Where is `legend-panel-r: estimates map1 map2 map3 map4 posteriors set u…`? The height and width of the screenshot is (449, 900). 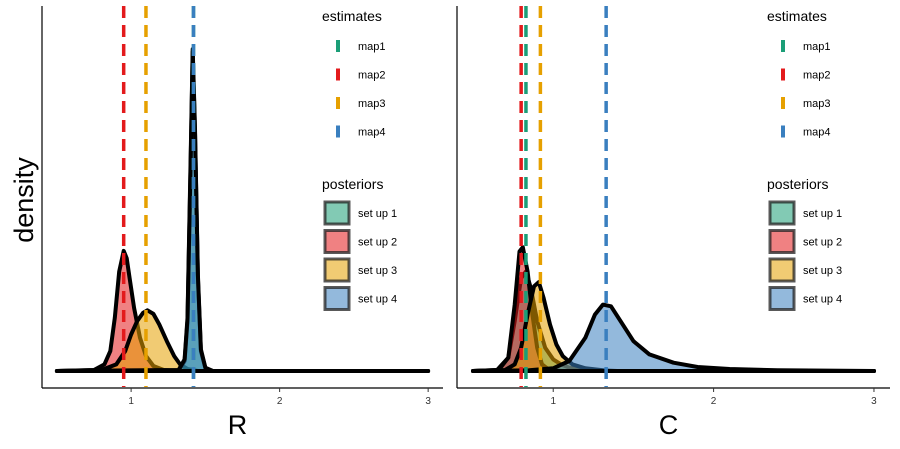 legend-panel-r: estimates map1 map2 map3 map4 posteriors set u… is located at coordinates (359, 159).